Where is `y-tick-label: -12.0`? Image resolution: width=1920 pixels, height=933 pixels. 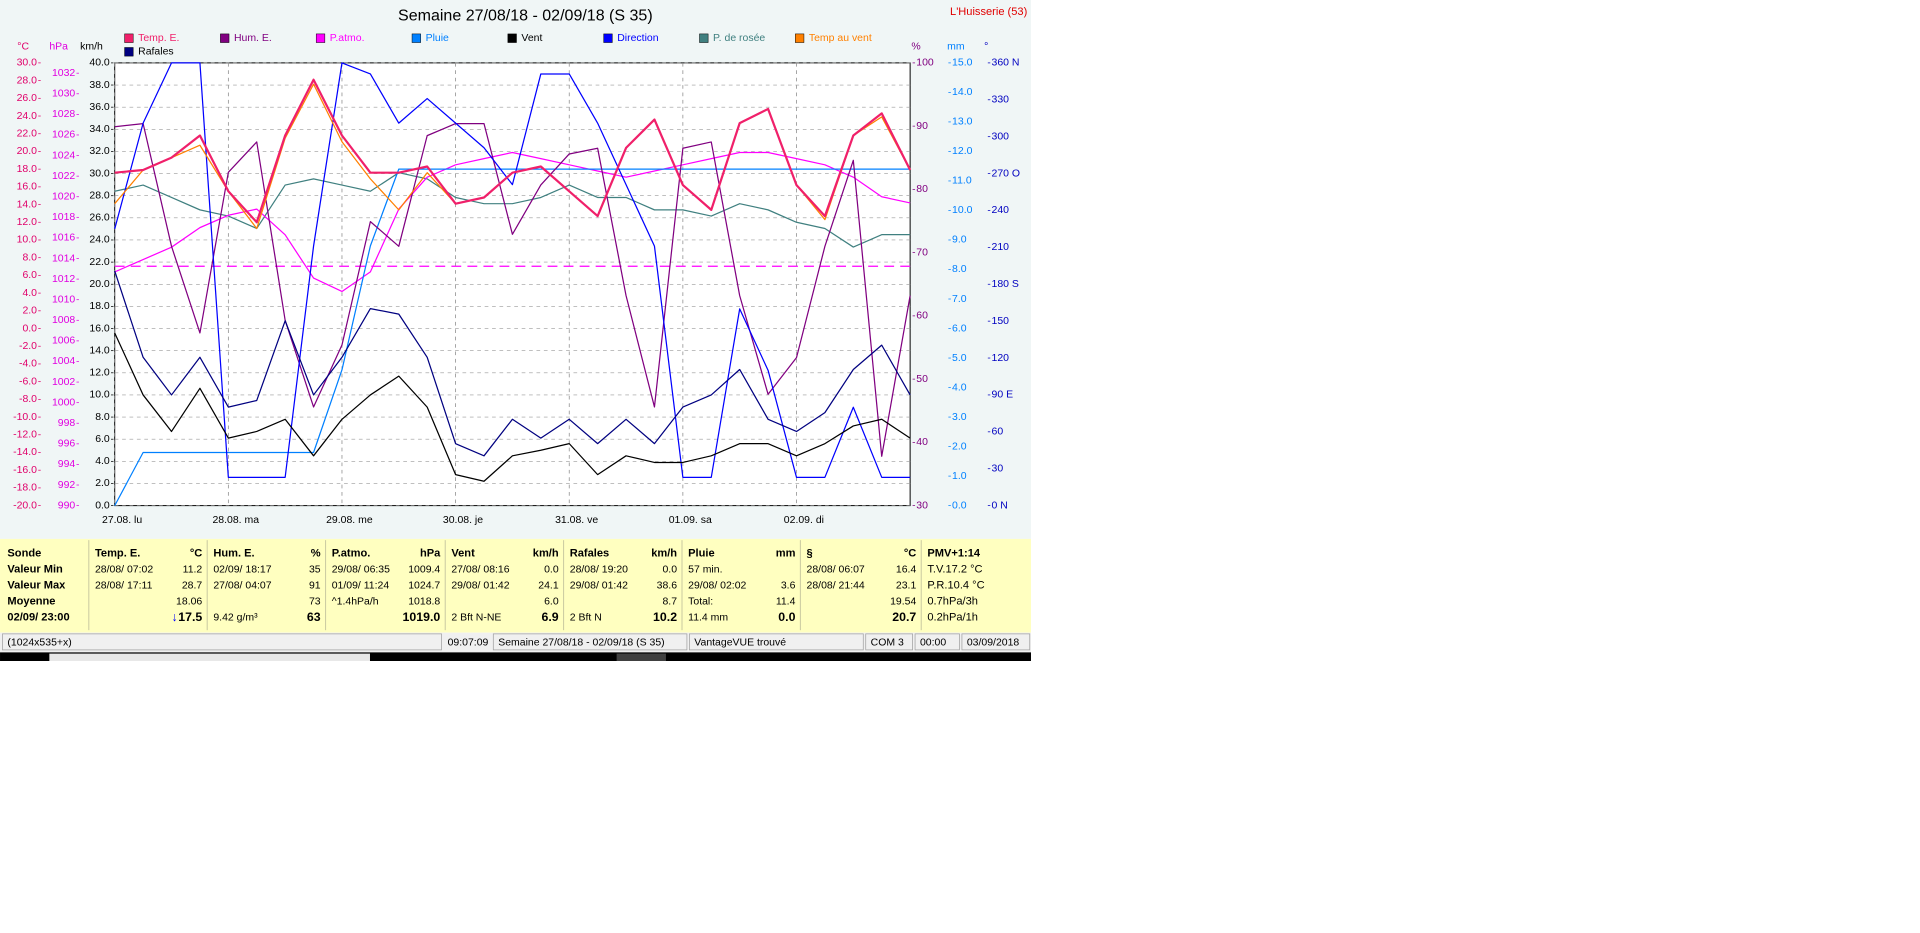
y-tick-label: -12.0 is located at coordinates (25, 435).